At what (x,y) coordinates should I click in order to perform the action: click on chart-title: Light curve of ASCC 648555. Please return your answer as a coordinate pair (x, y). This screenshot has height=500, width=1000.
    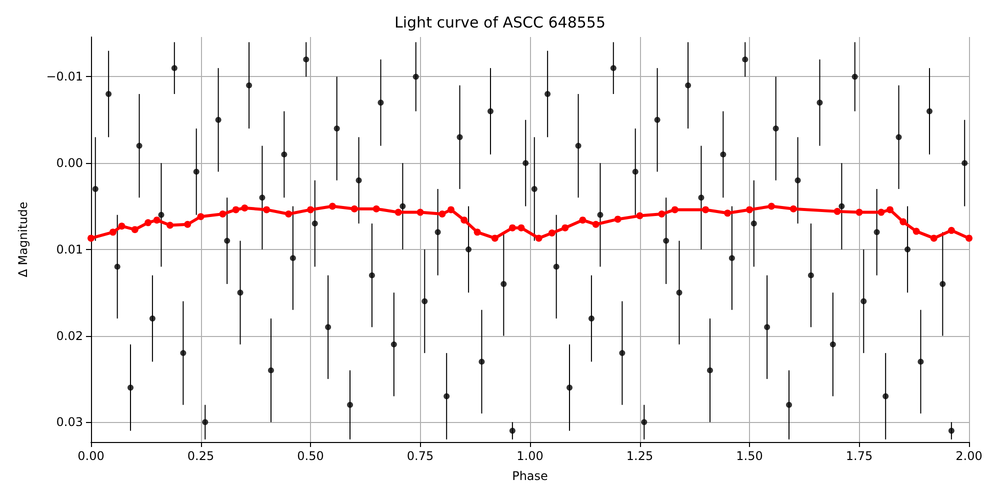
    Looking at the image, I should click on (500, 23).